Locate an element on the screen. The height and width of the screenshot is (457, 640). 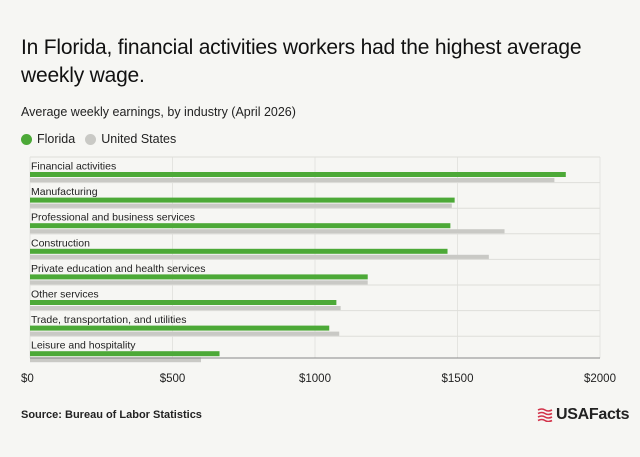
legend-item-united-states: United States is located at coordinates (130, 139).